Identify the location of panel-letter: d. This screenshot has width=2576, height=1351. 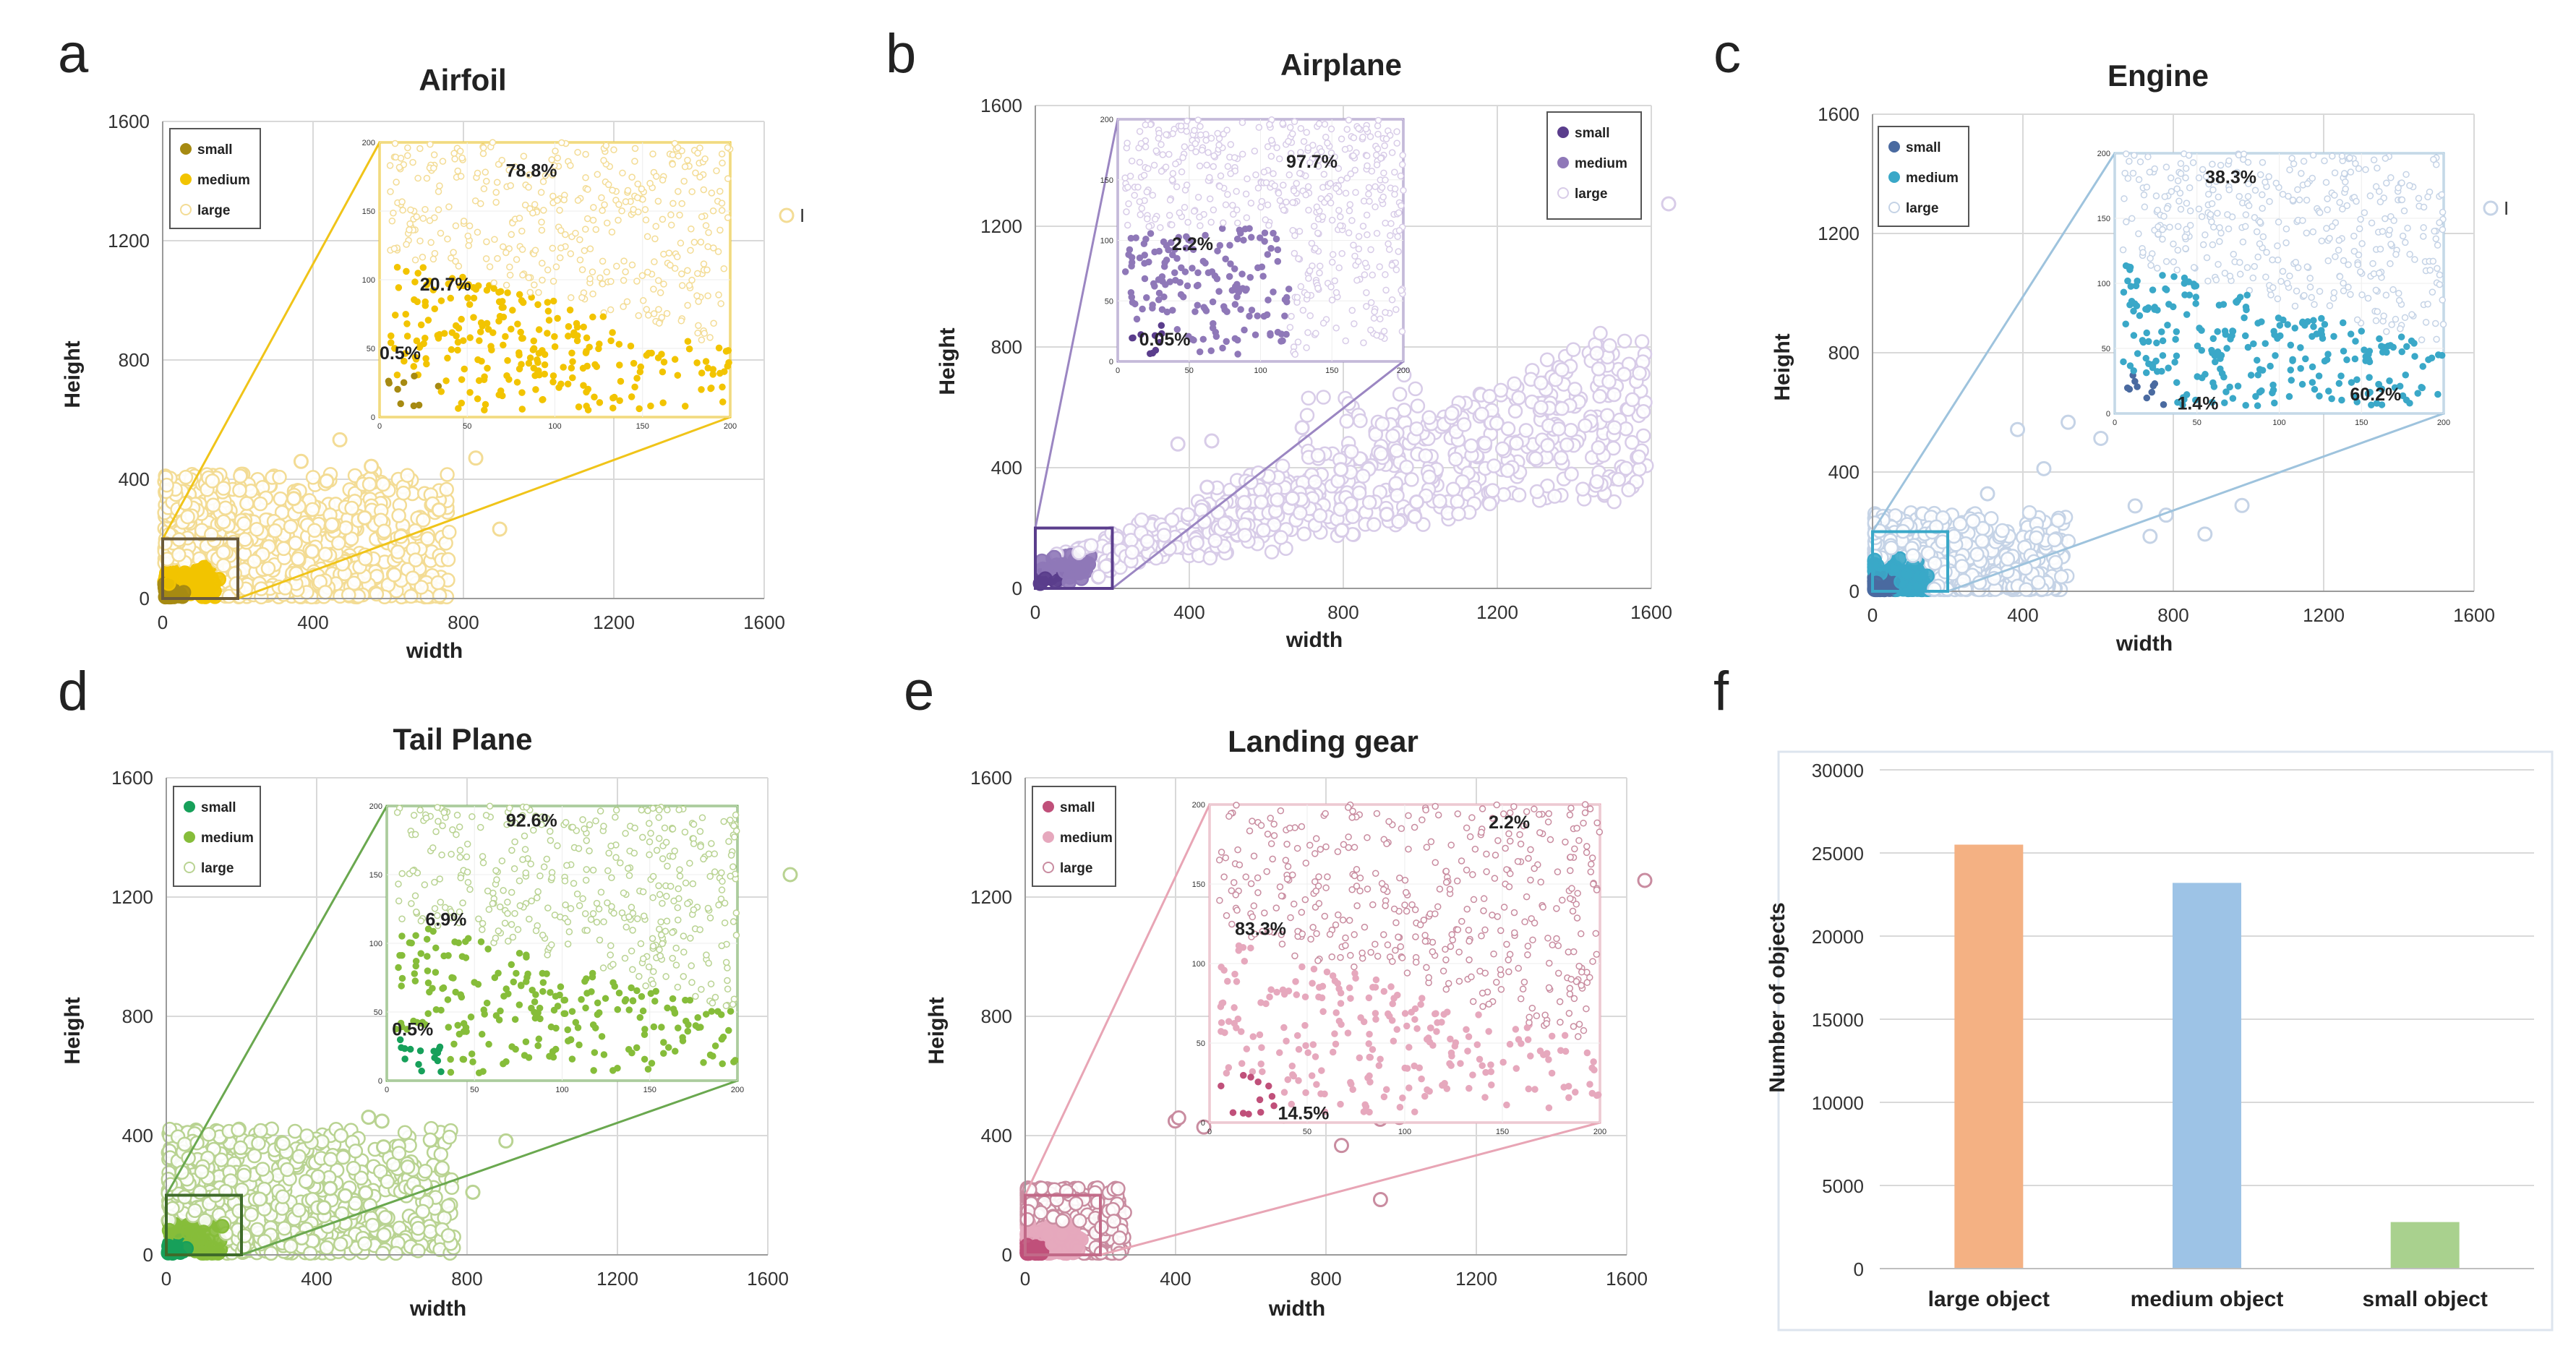
(73, 691).